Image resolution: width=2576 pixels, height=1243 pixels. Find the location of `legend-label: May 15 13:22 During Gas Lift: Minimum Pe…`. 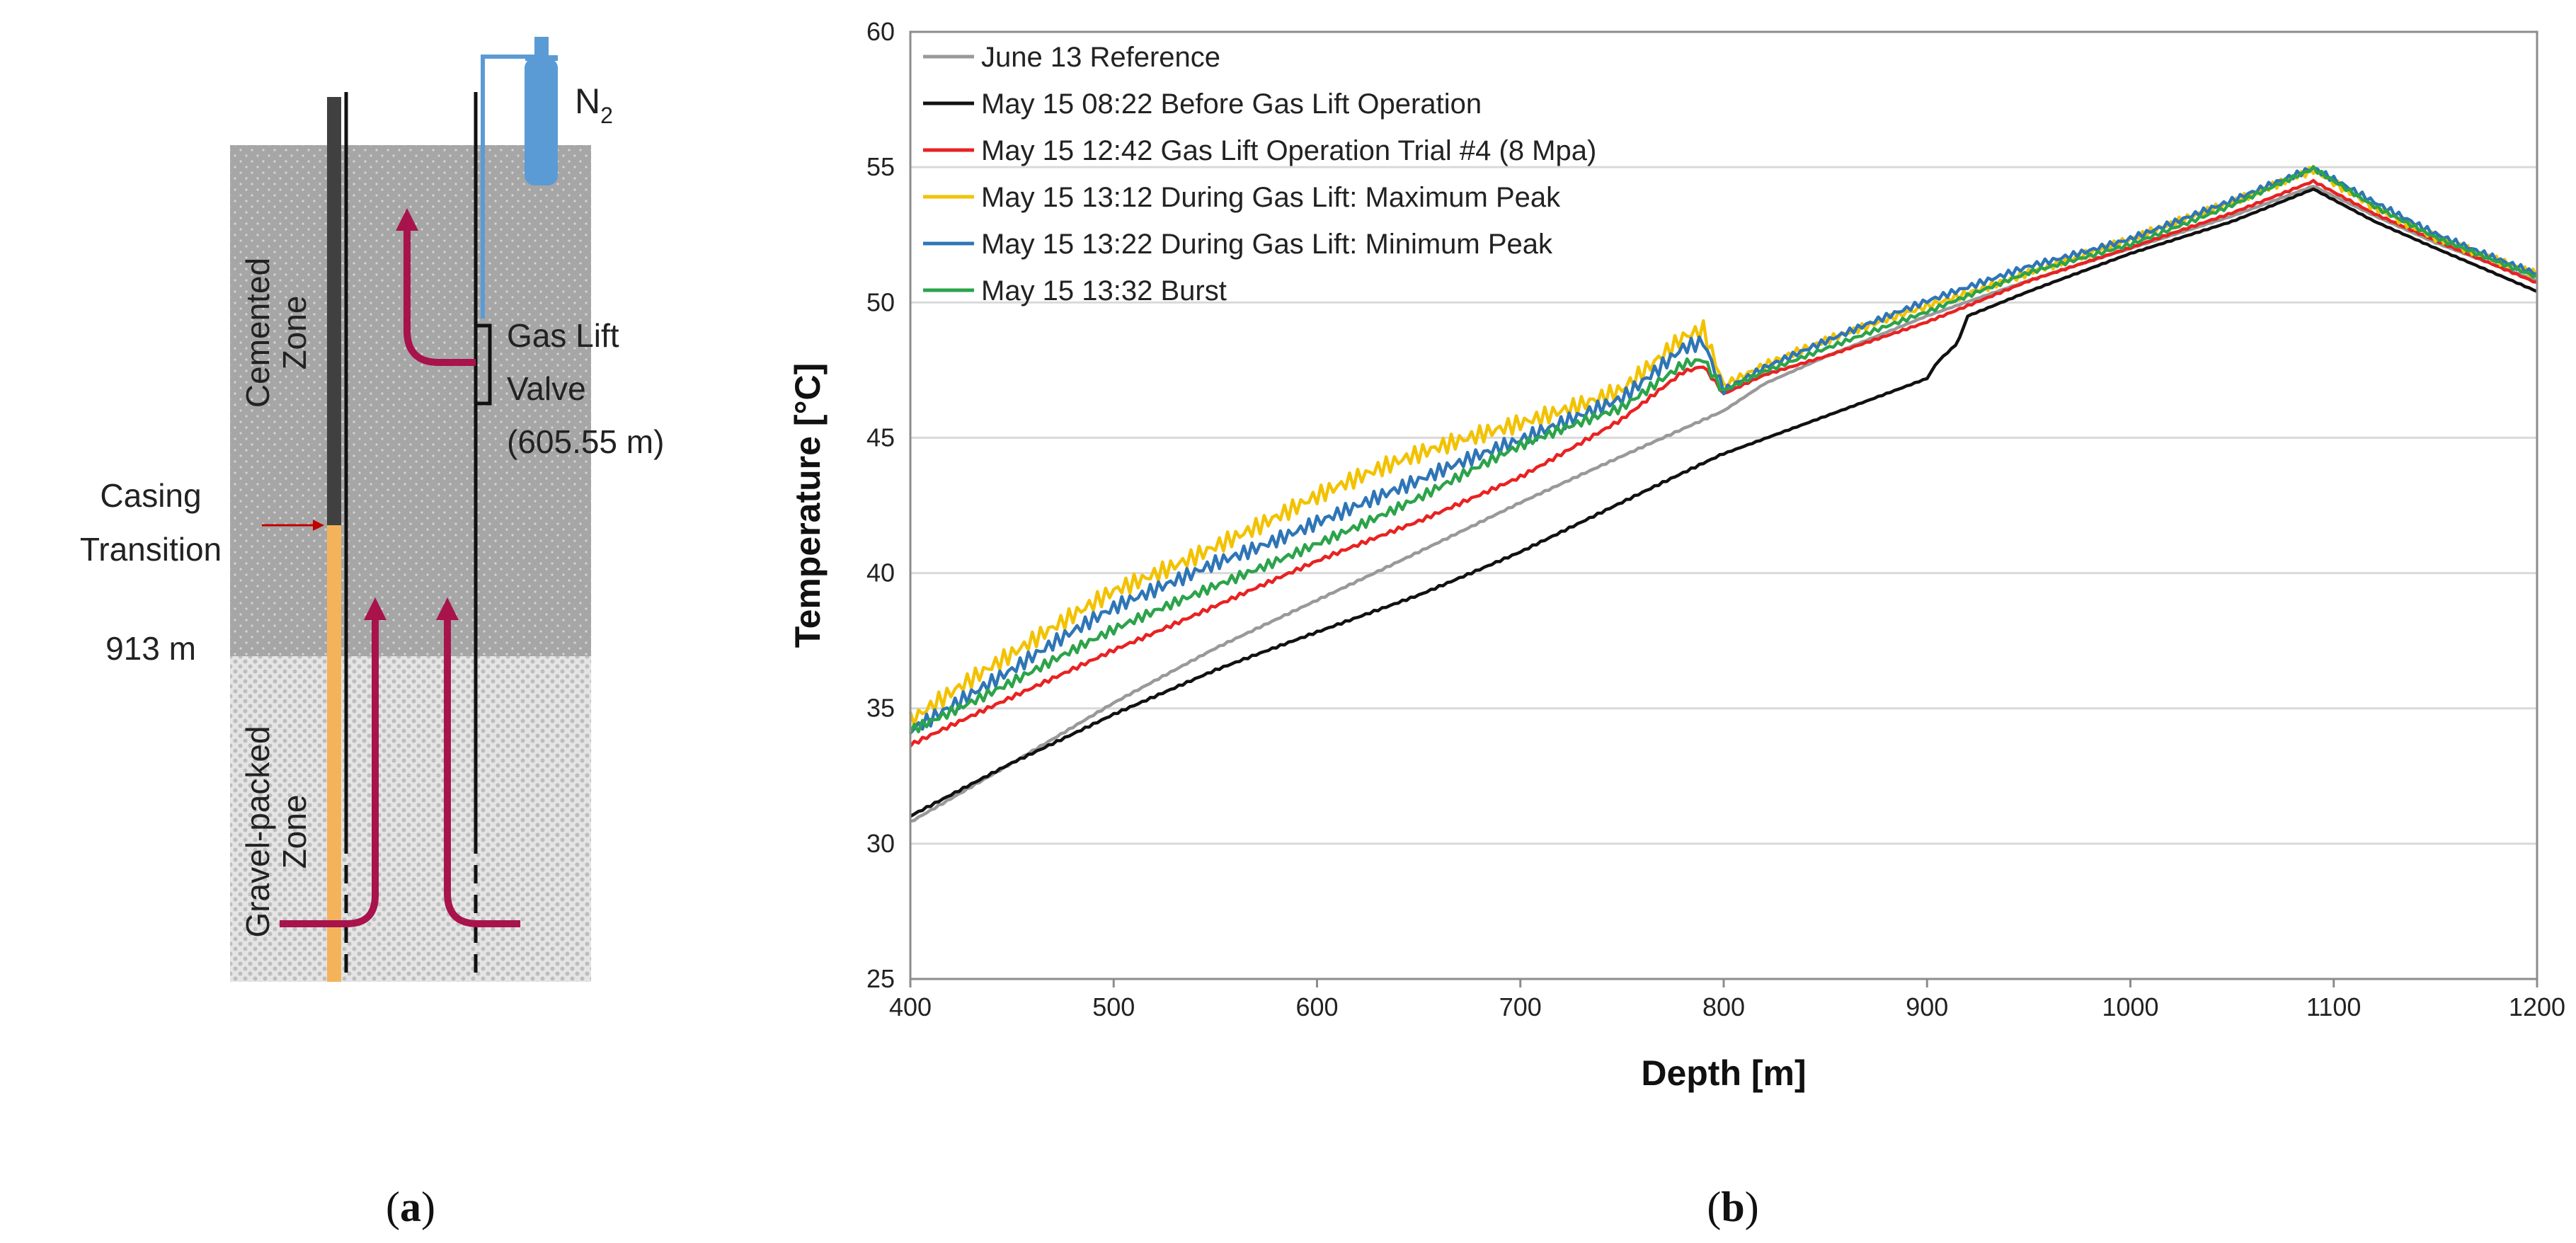

legend-label: May 15 13:22 During Gas Lift: Minimum Pe… is located at coordinates (1267, 244).